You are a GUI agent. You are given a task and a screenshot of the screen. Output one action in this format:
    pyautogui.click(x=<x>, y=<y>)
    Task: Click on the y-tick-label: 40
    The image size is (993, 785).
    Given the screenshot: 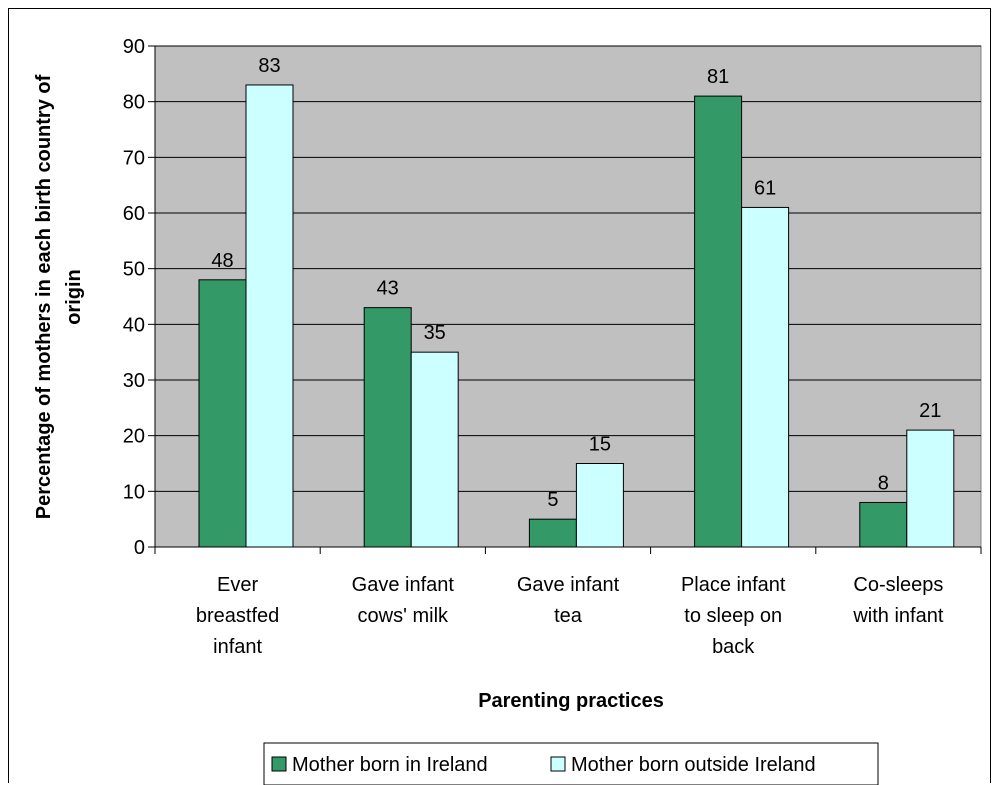 What is the action you would take?
    pyautogui.click(x=134, y=325)
    